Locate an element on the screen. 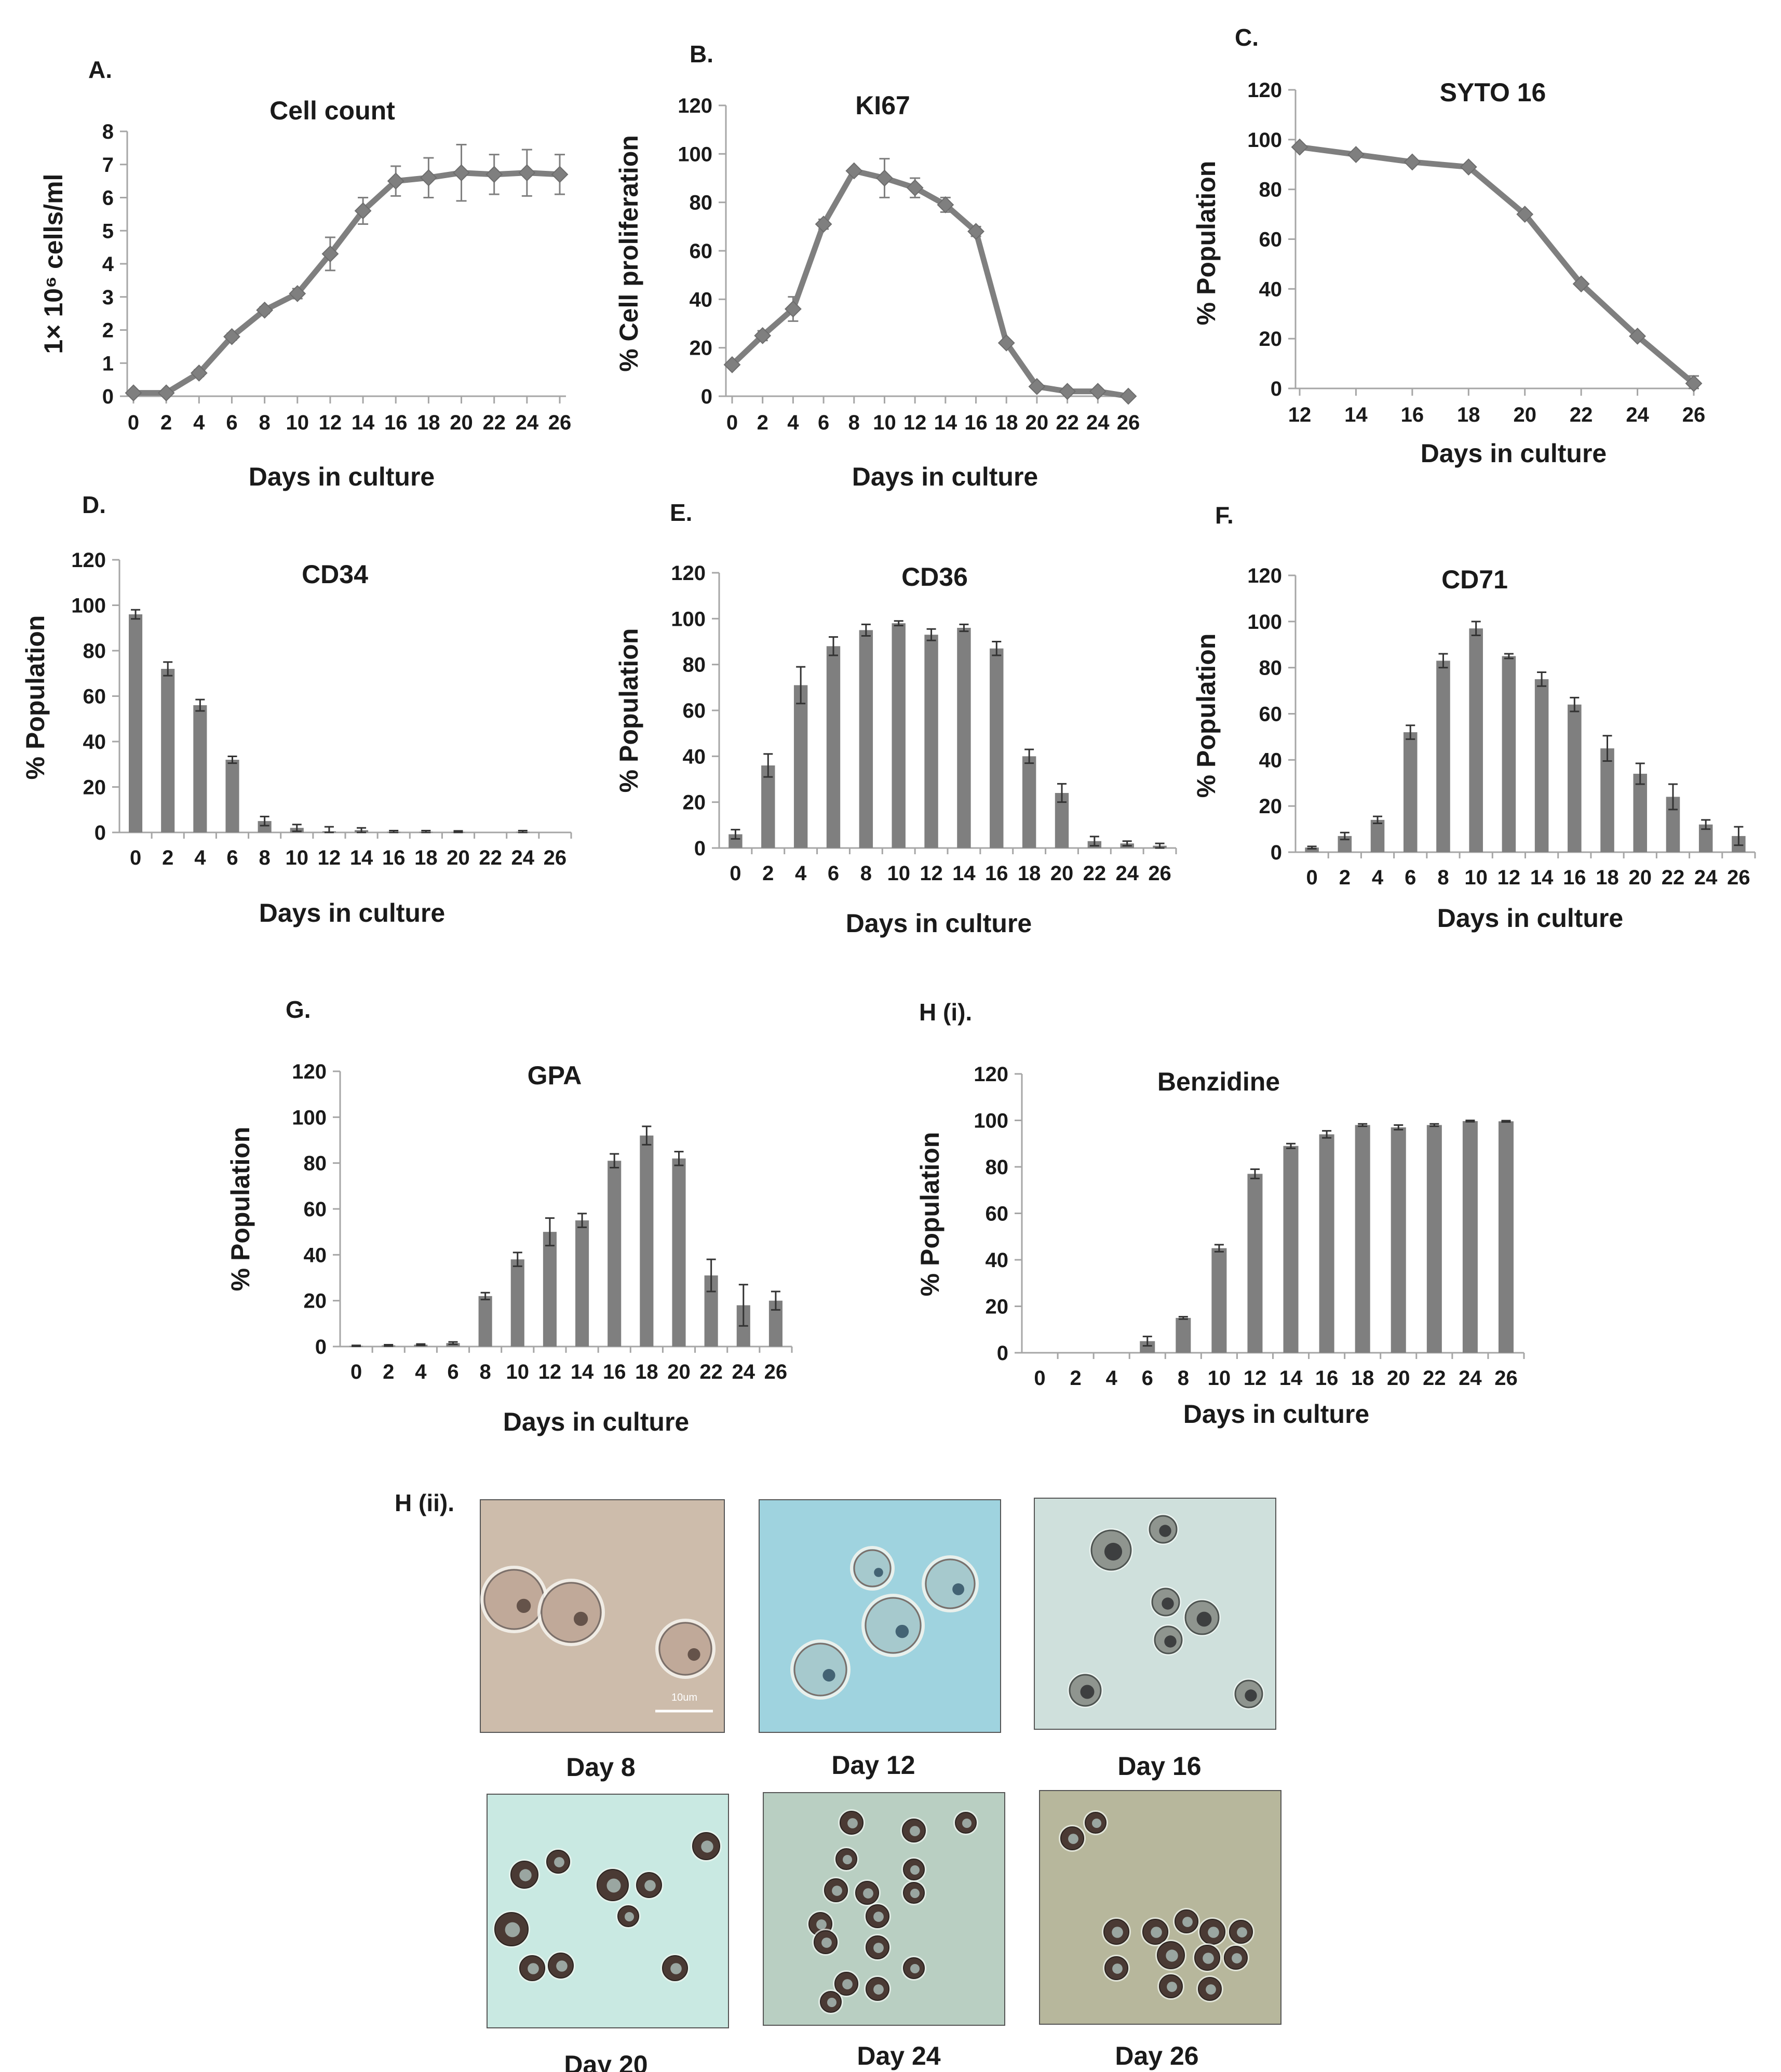 This screenshot has width=1781, height=2072. micrograph-caption: Day 8 is located at coordinates (600, 1767).